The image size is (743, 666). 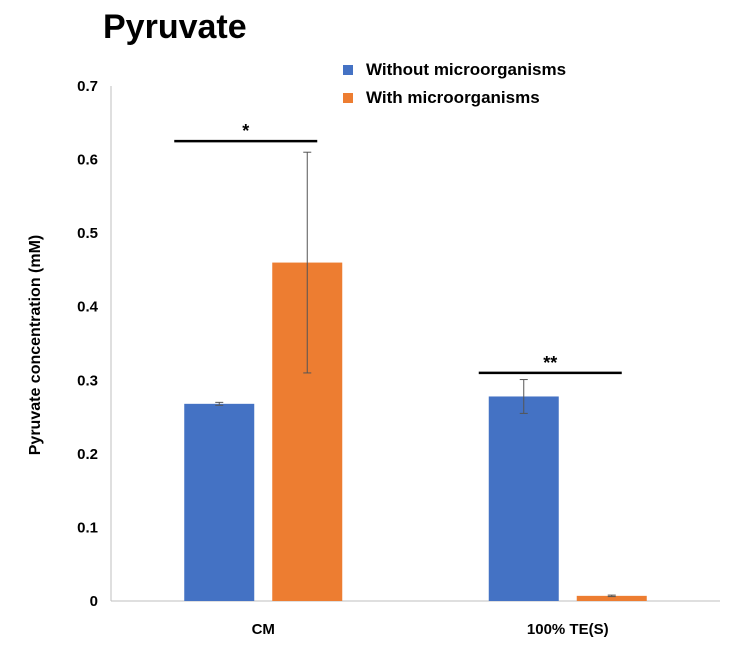 I want to click on y-tick-label: 0.2, so click(x=87, y=454).